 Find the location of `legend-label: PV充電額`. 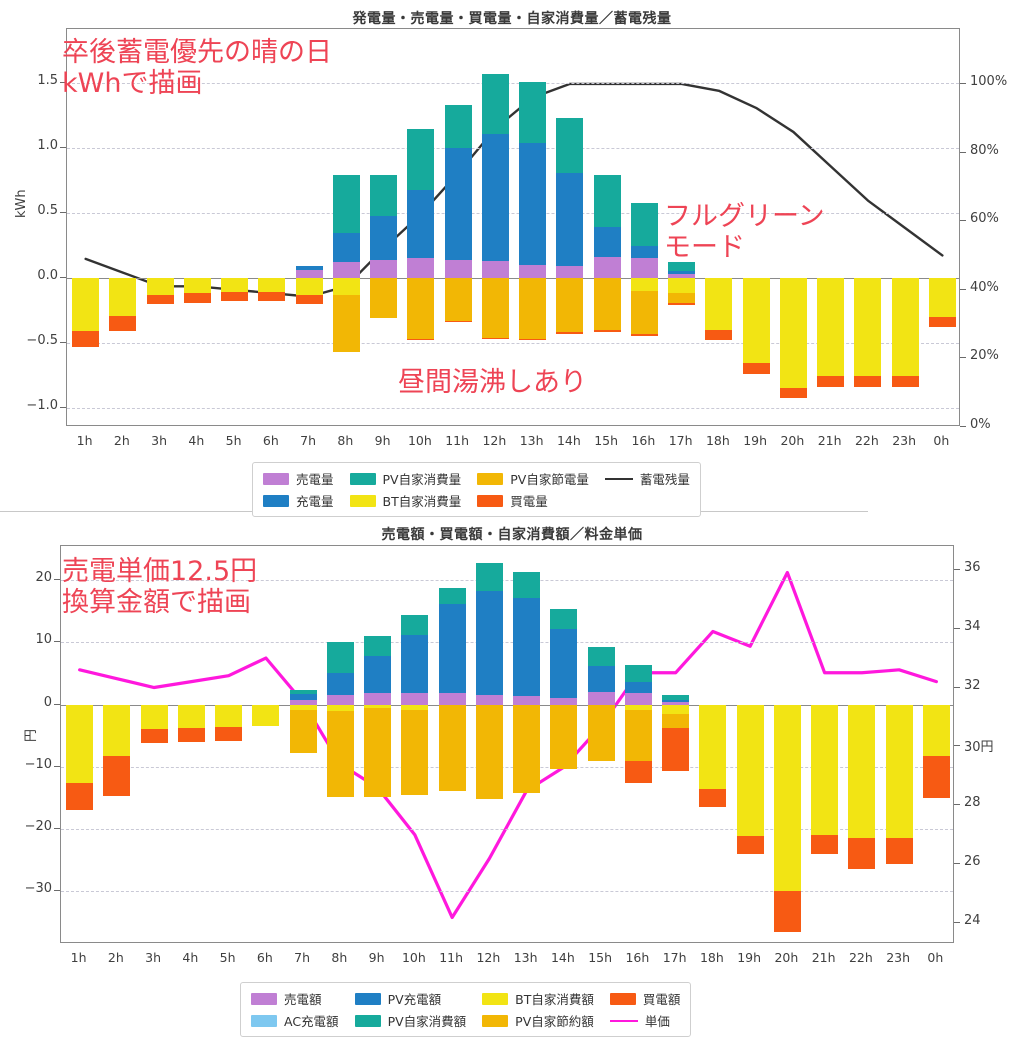

legend-label: PV充電額 is located at coordinates (414, 999).